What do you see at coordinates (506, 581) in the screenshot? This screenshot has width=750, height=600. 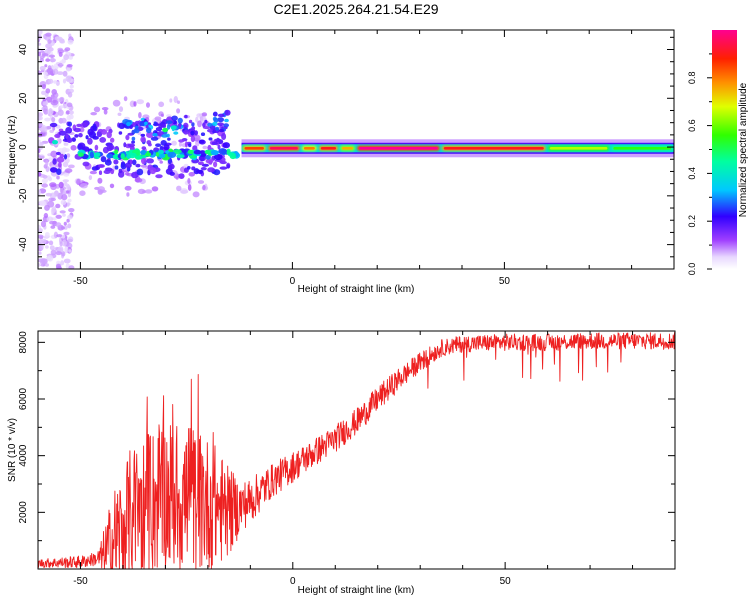 I see `x-tick-label: 50` at bounding box center [506, 581].